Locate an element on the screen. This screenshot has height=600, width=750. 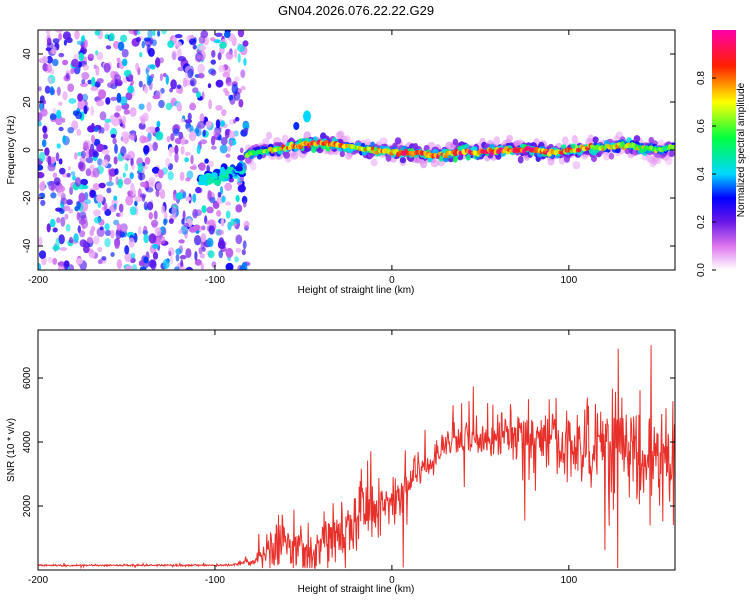
colorbar-tick-label: 0.8 is located at coordinates (701, 78).